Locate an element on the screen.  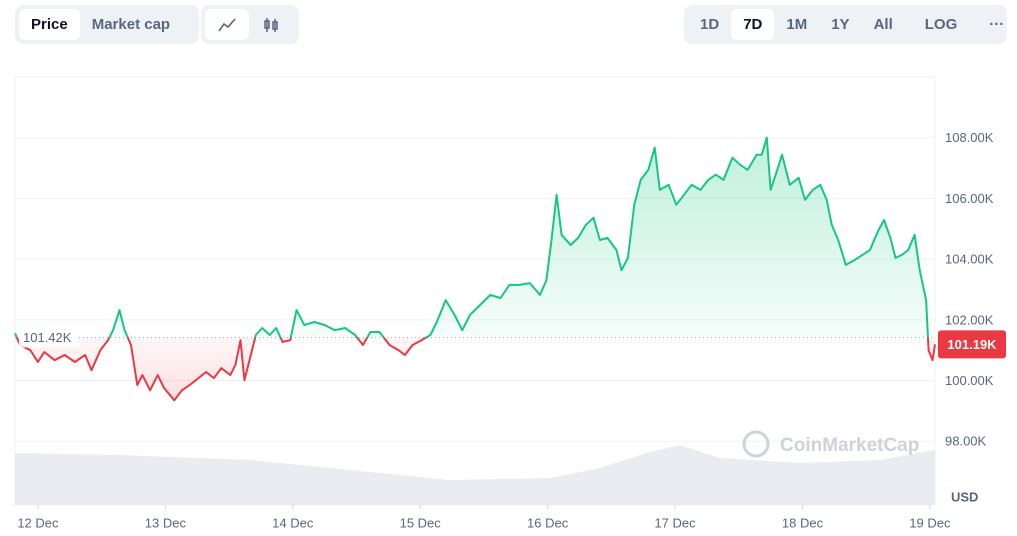
line-style-button is located at coordinates (227, 24).